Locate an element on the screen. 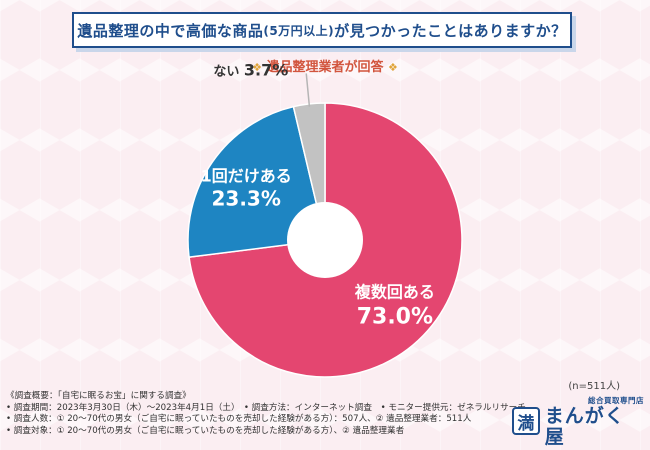  logo-name: まんがく屋 is located at coordinates (584, 426).